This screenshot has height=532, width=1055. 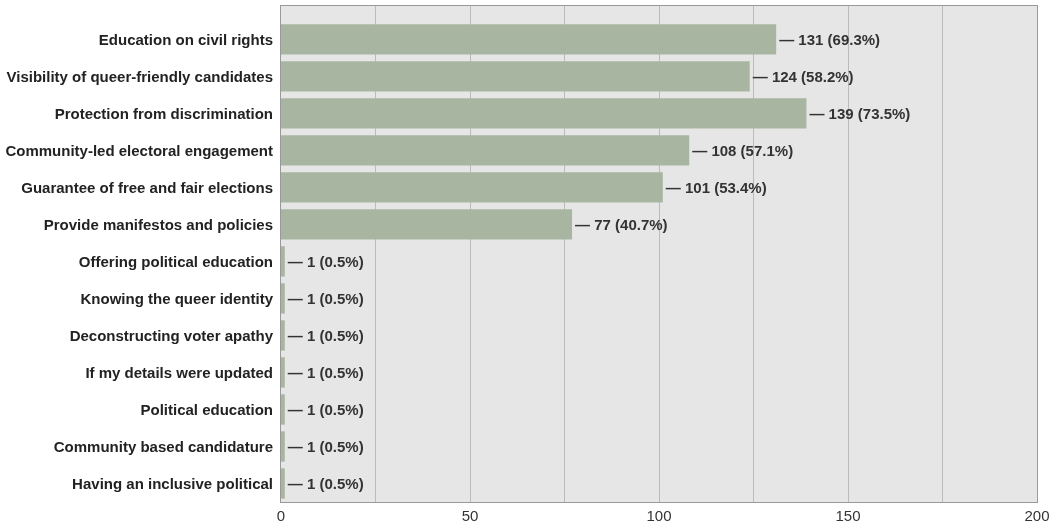 What do you see at coordinates (1037, 515) in the screenshot?
I see `x-tick-label: 200` at bounding box center [1037, 515].